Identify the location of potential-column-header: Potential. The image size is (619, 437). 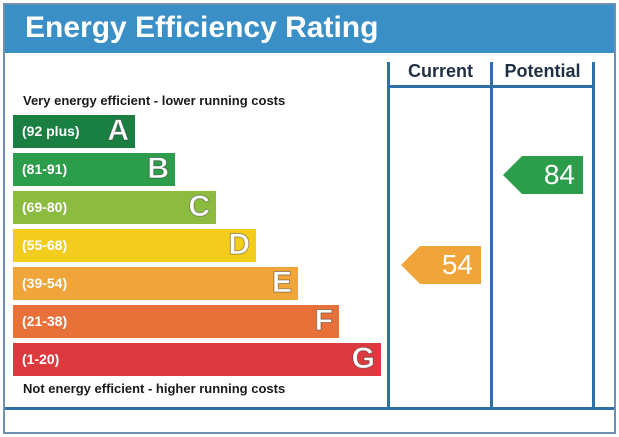
(542, 71).